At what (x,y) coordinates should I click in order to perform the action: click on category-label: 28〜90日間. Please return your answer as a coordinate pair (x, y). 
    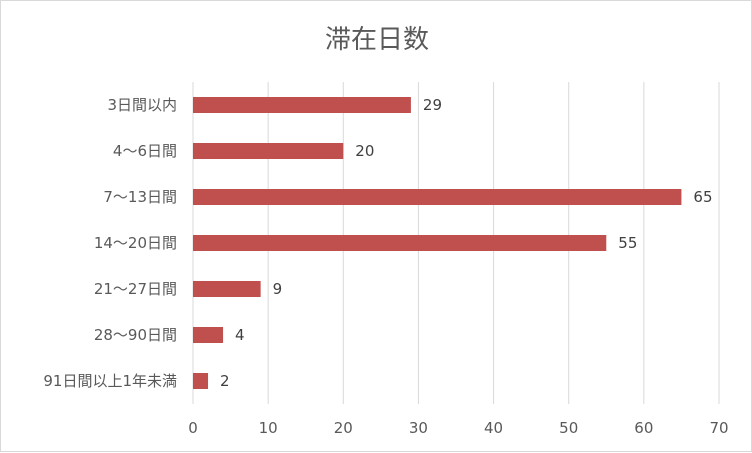
    Looking at the image, I should click on (135, 335).